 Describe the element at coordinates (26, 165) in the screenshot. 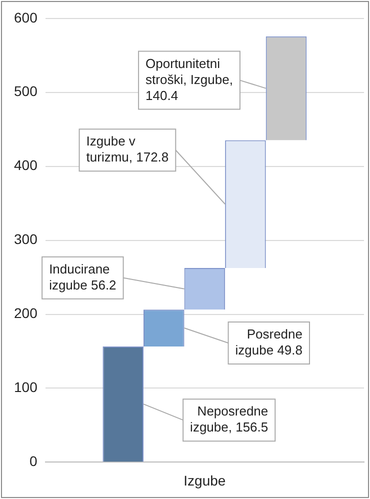

I see `y-tick-label: 400` at that location.